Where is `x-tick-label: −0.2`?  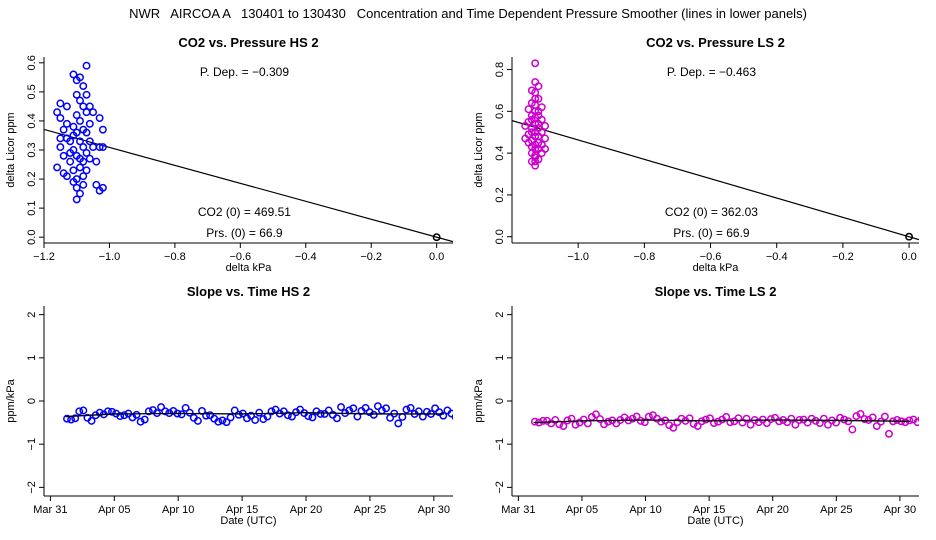 x-tick-label: −0.2 is located at coordinates (371, 257).